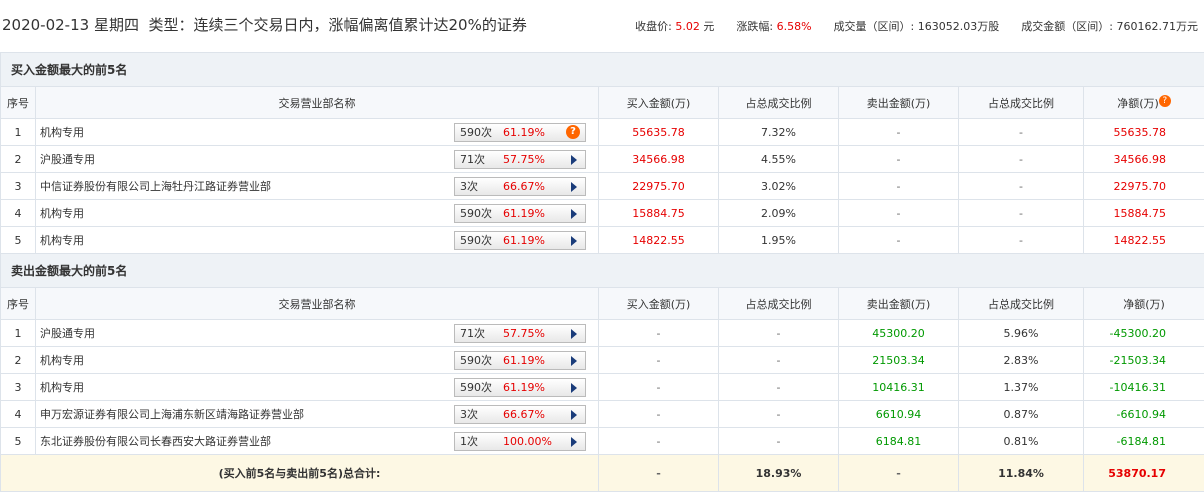 Image resolution: width=1204 pixels, height=500 pixels. Describe the element at coordinates (778, 159) in the screenshot. I see `cell-buy-ratio: 4.55%` at that location.